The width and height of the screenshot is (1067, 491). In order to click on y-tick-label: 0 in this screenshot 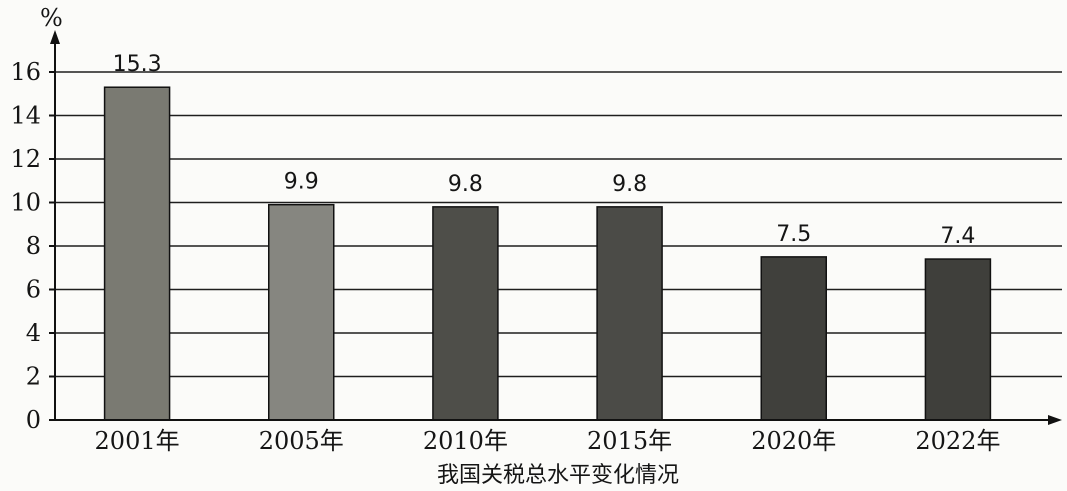, I will do `click(33, 420)`.